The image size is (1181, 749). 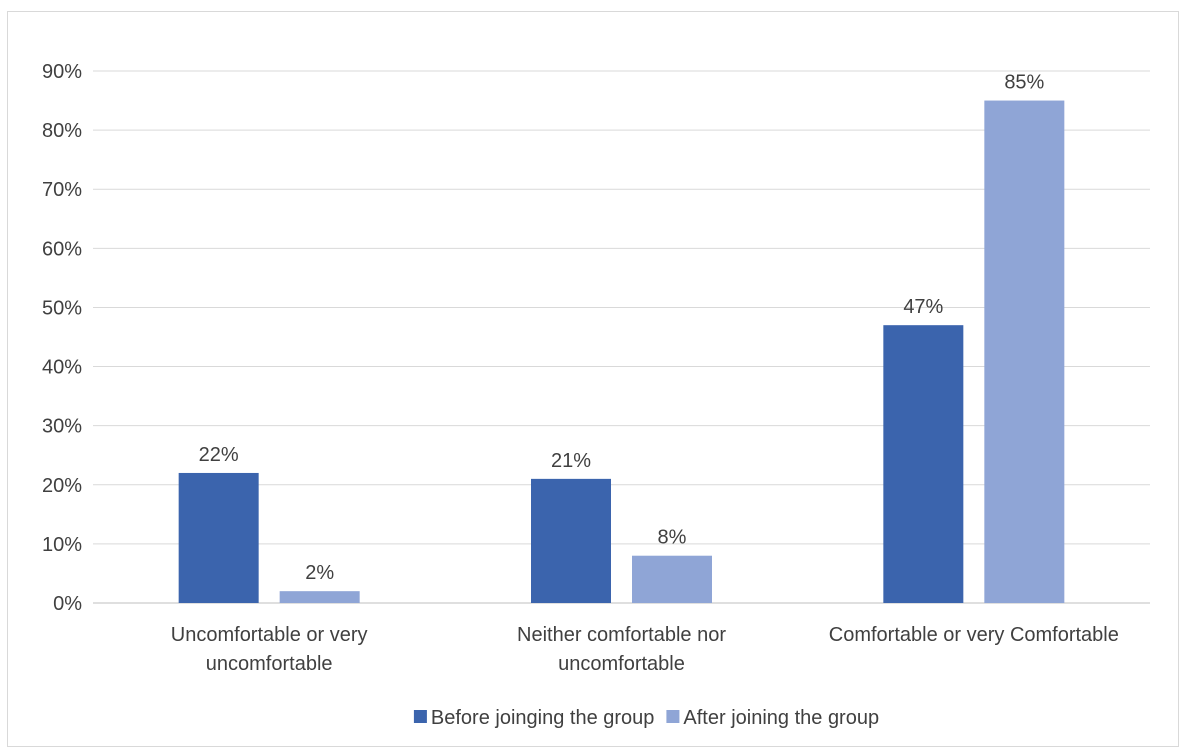 What do you see at coordinates (1024, 83) in the screenshot?
I see `data-label: 85%` at bounding box center [1024, 83].